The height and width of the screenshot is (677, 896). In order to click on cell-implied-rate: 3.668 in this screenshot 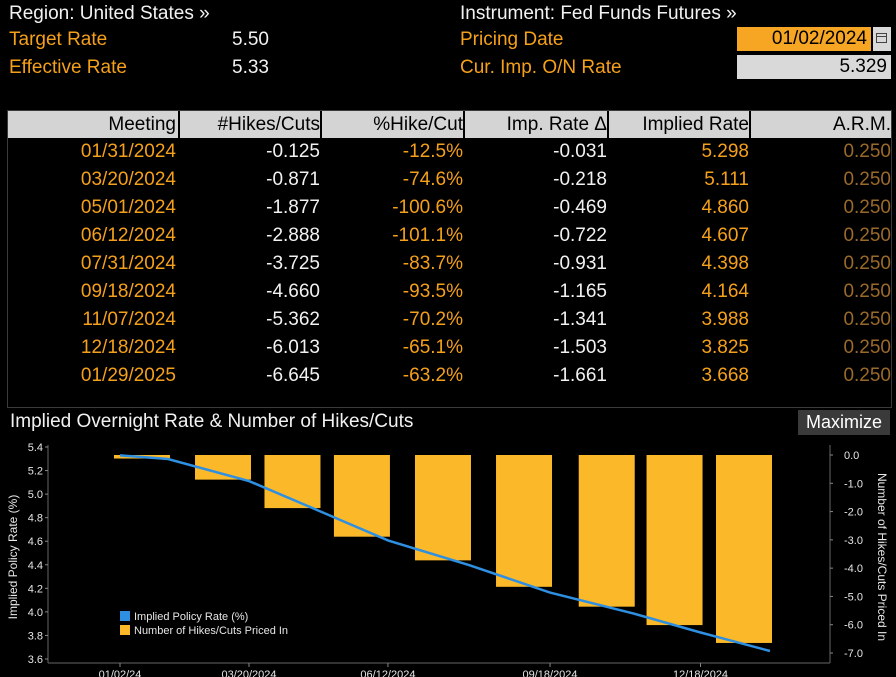, I will do `click(725, 375)`.